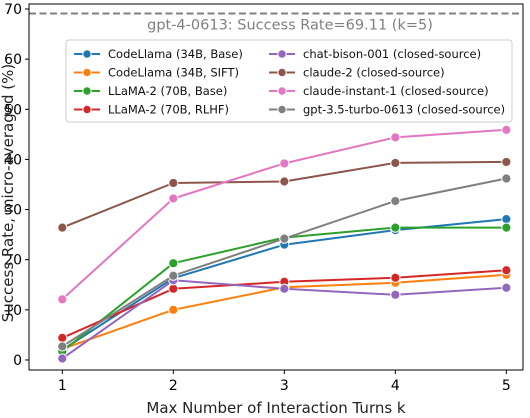 The width and height of the screenshot is (530, 418). Describe the element at coordinates (506, 178) in the screenshot. I see `data-point-s7-p4` at that location.